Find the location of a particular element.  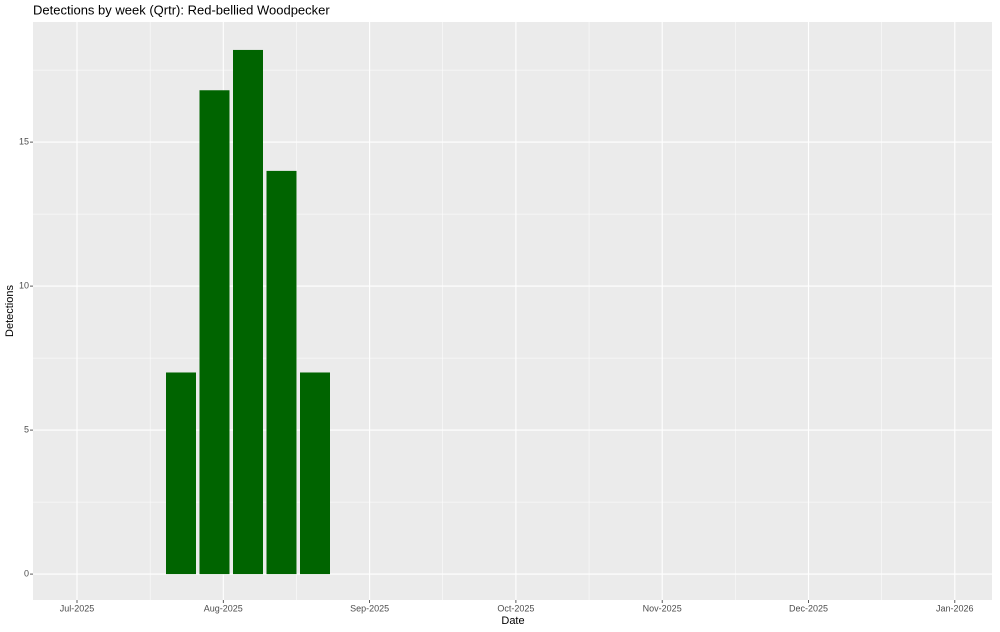

x-tick-label: Aug-2025 is located at coordinates (223, 608).